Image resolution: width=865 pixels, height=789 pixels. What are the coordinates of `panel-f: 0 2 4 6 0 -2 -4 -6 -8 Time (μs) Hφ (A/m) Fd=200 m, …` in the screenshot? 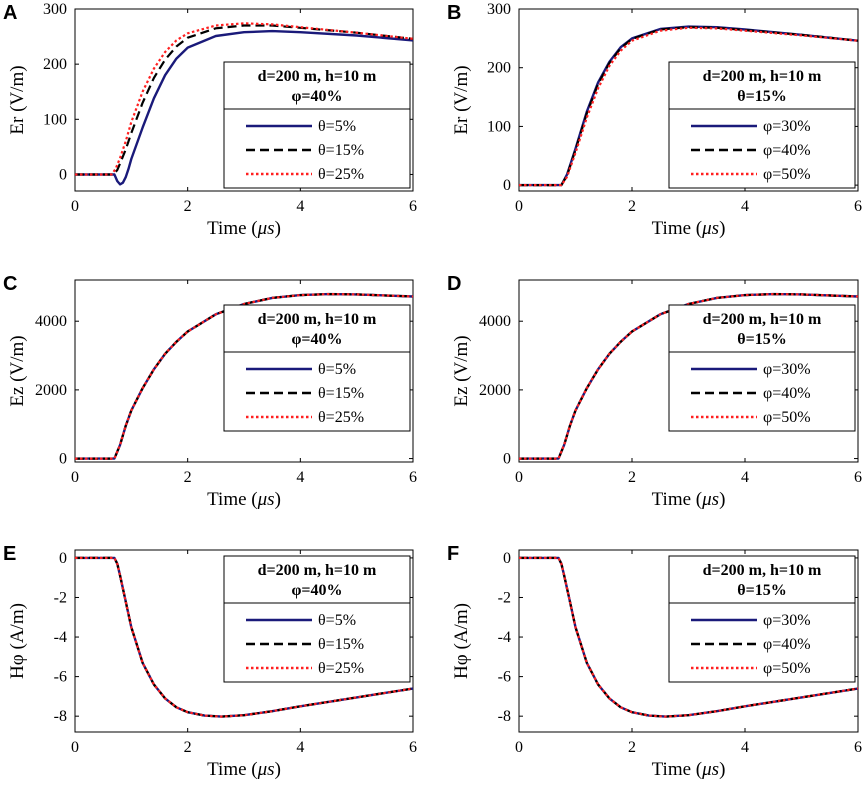 It's located at (654, 661).